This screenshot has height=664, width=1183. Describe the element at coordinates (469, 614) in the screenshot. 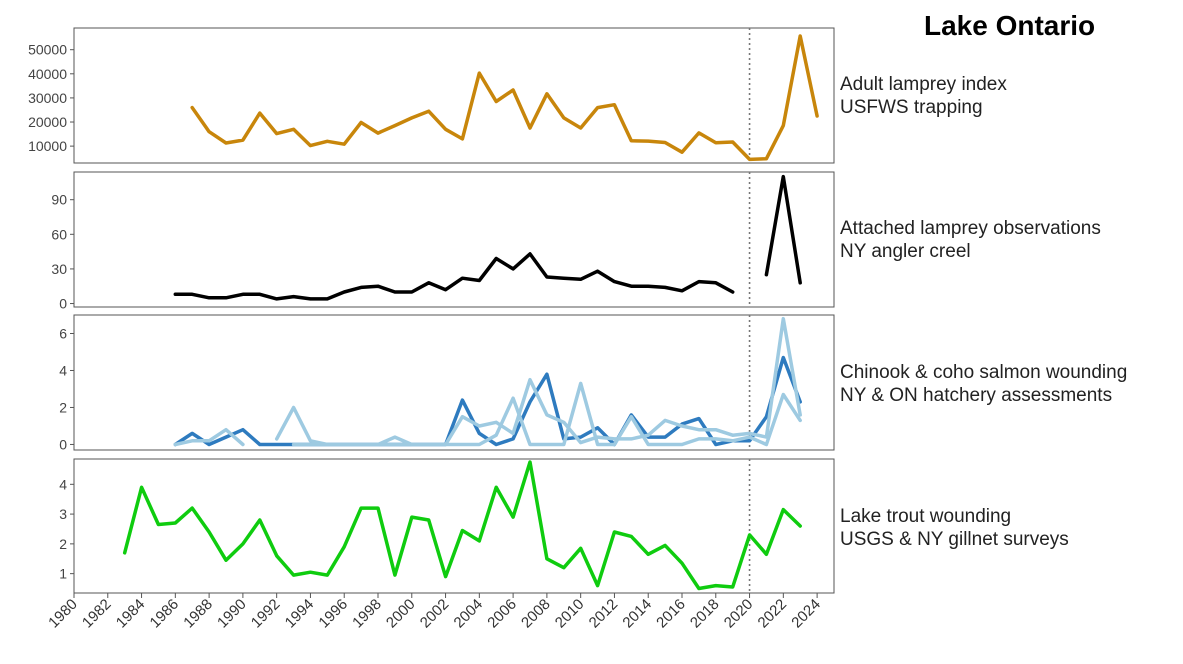

I see `x-tick-label: 2004` at that location.